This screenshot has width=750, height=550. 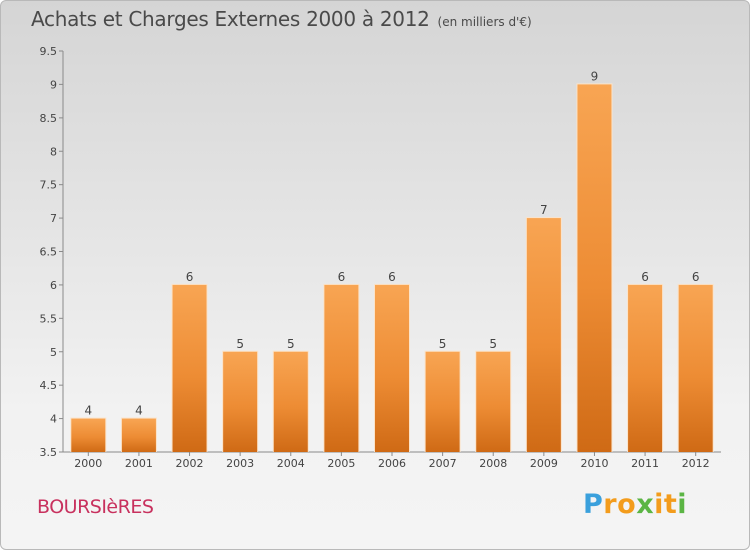 What do you see at coordinates (493, 463) in the screenshot?
I see `x-tick-label: 2008` at bounding box center [493, 463].